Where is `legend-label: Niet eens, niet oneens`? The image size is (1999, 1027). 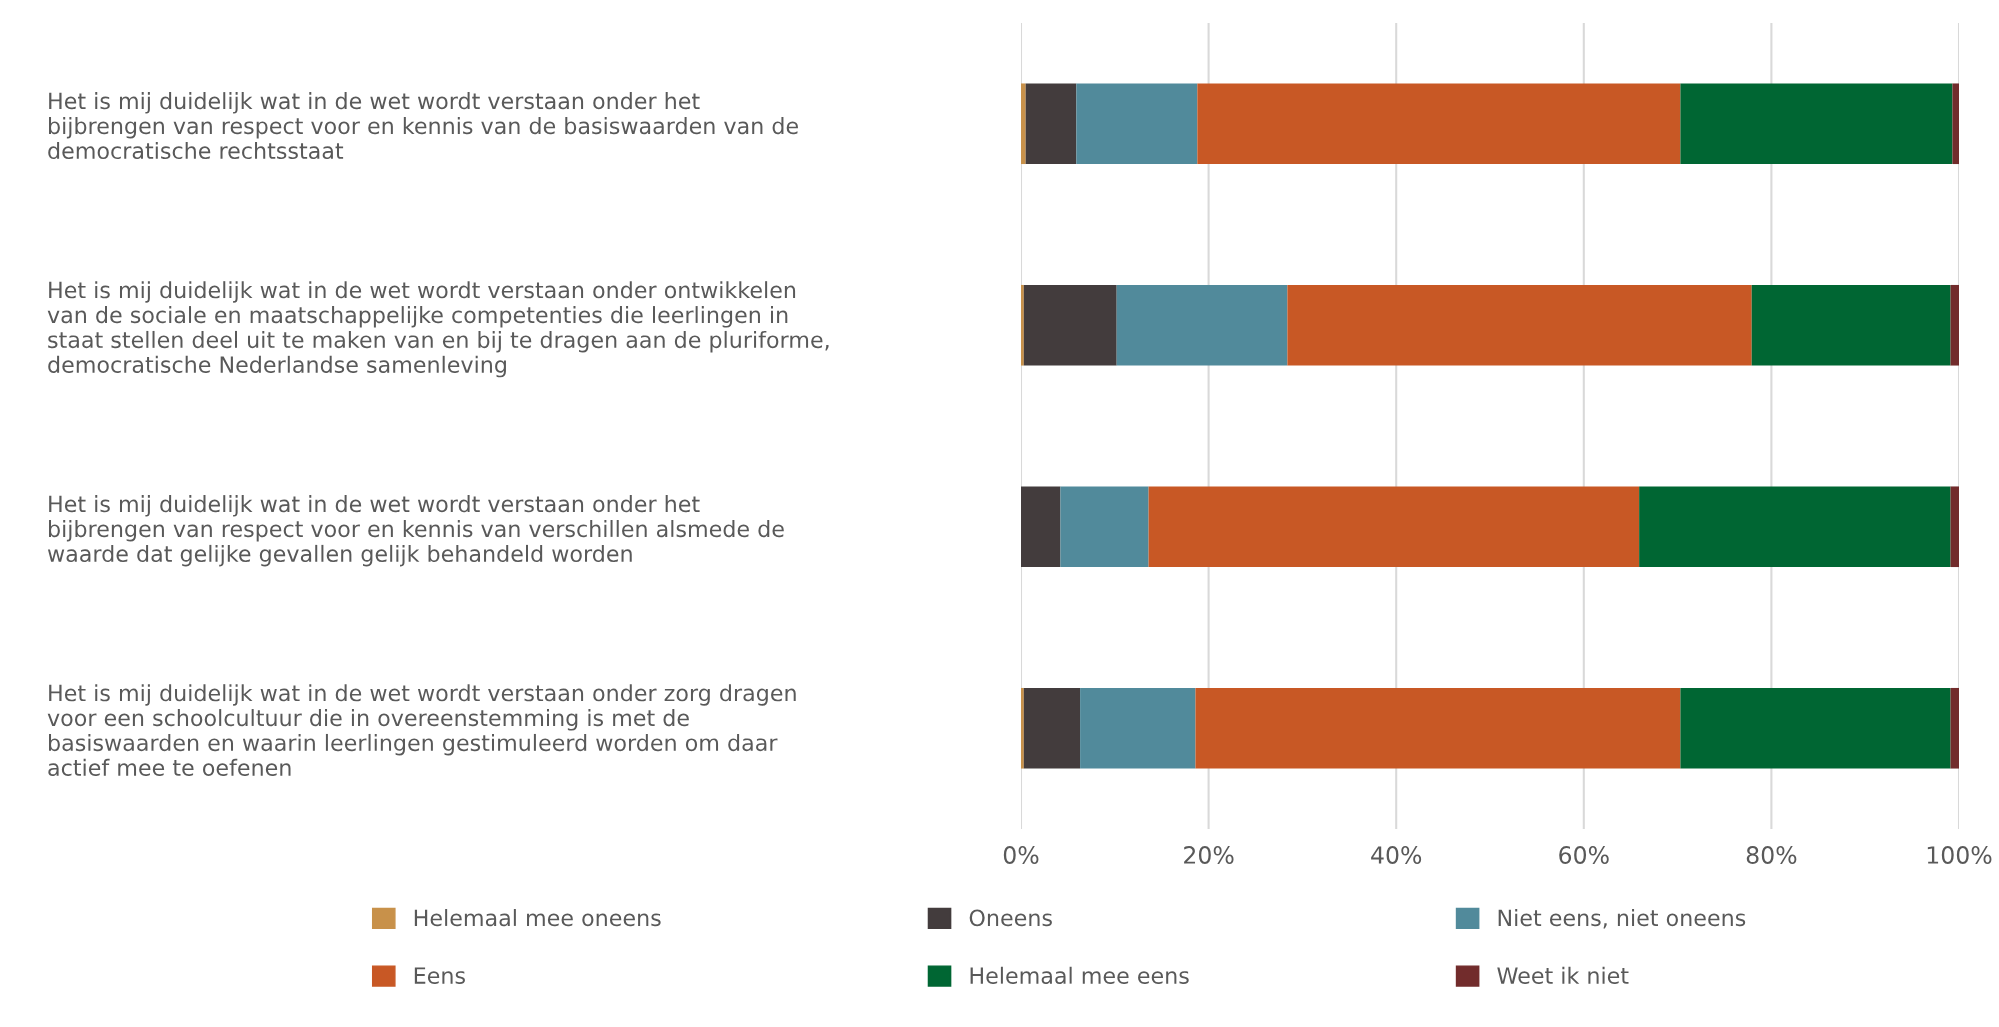 legend-label: Niet eens, niet oneens is located at coordinates (1622, 919).